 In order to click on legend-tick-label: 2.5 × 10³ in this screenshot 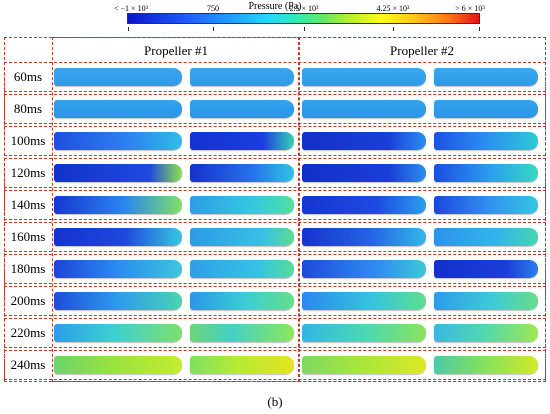, I will do `click(304, 8)`.